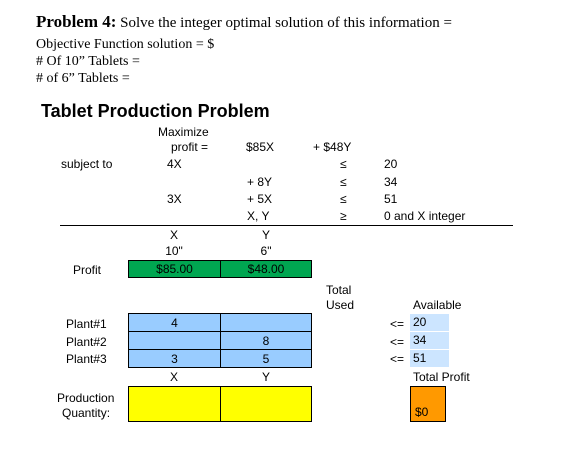 This screenshot has width=569, height=470. Describe the element at coordinates (174, 199) in the screenshot. I see `constraint-3-x: 3X` at that location.